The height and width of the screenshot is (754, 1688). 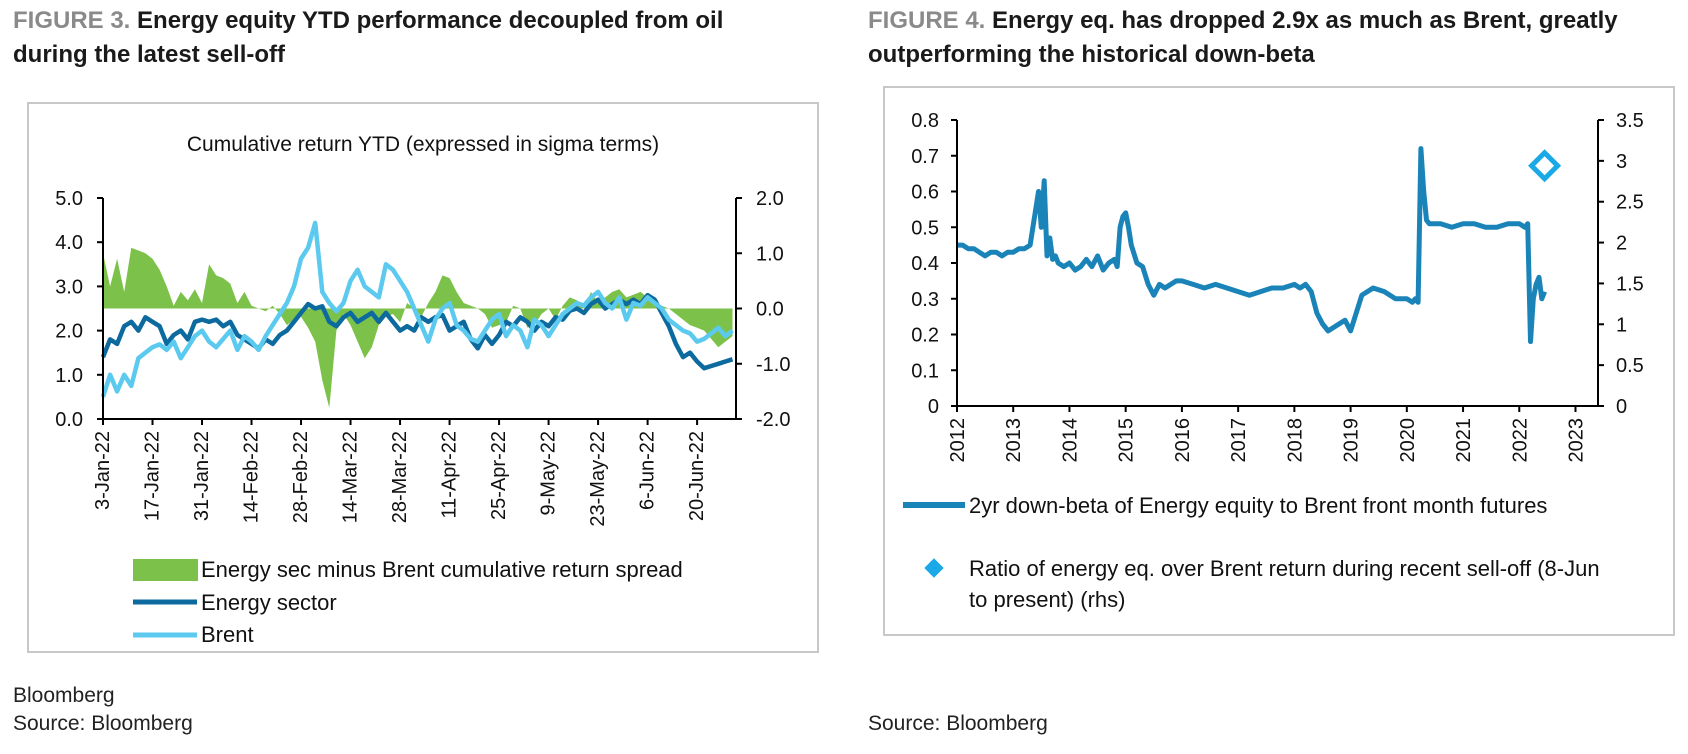 What do you see at coordinates (301, 477) in the screenshot?
I see `x-tick-label: 28-Feb-22` at bounding box center [301, 477].